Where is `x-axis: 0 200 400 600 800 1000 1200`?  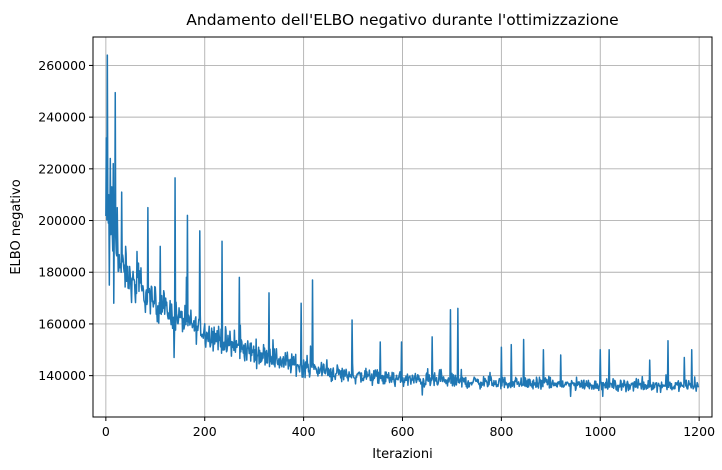 x-axis: 0 200 400 600 800 1000 1200 is located at coordinates (408, 428).